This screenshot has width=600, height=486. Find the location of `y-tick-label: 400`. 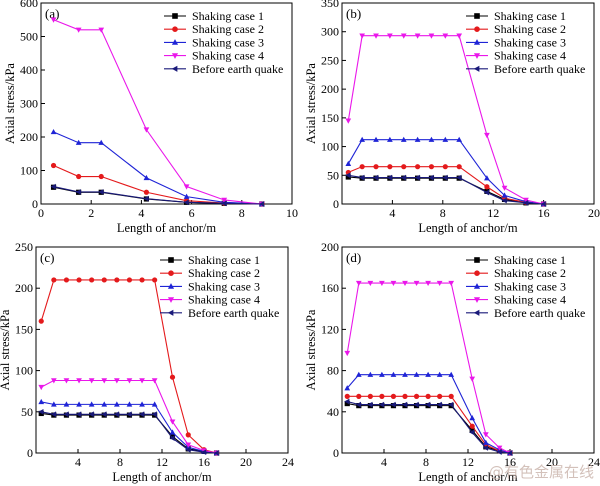

y-tick-label: 400 is located at coordinates (29, 70).